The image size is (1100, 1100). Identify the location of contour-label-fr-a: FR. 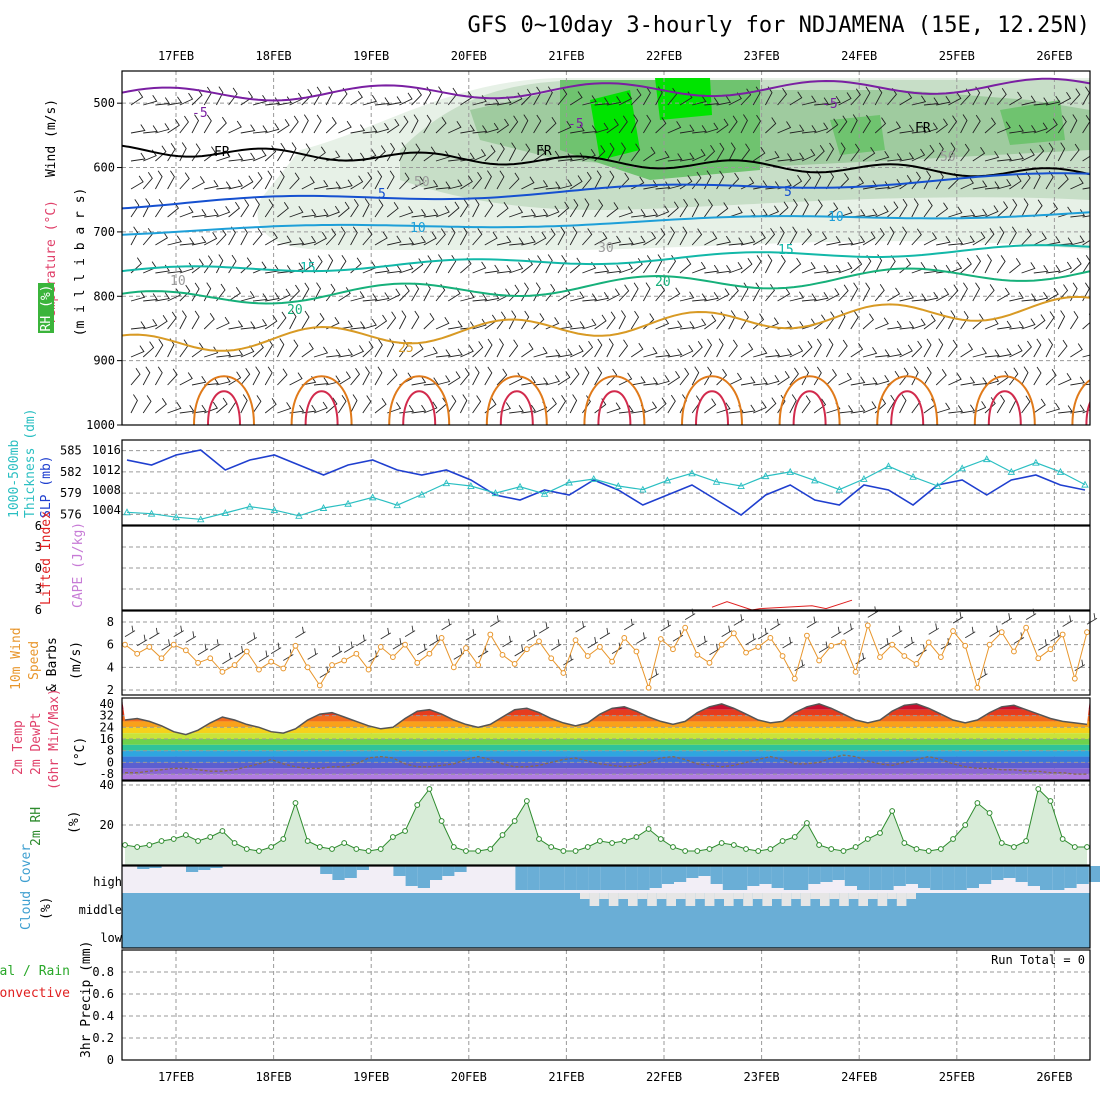
(222, 152).